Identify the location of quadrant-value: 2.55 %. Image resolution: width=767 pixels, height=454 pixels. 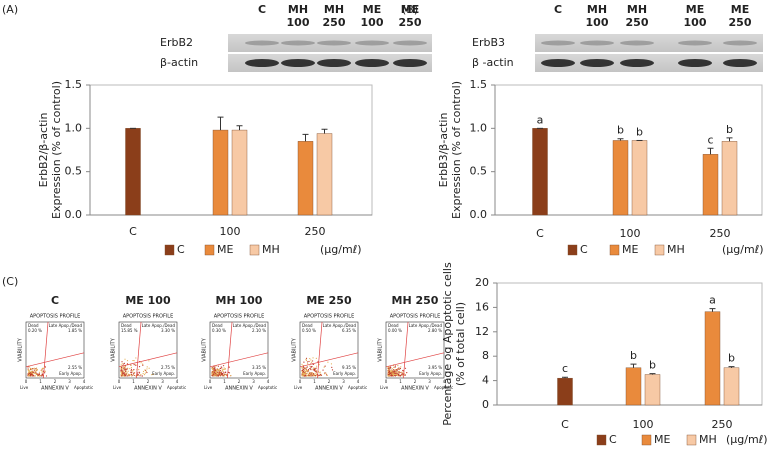
(75, 367).